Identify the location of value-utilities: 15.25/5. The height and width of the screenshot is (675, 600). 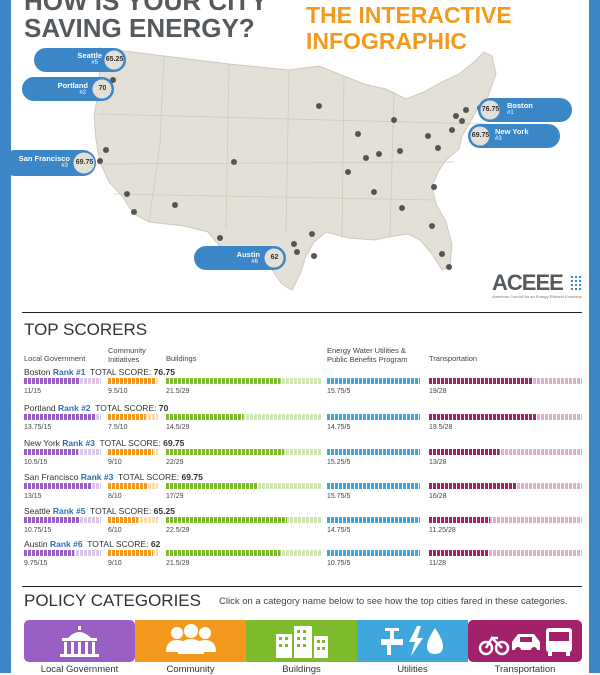
(339, 462).